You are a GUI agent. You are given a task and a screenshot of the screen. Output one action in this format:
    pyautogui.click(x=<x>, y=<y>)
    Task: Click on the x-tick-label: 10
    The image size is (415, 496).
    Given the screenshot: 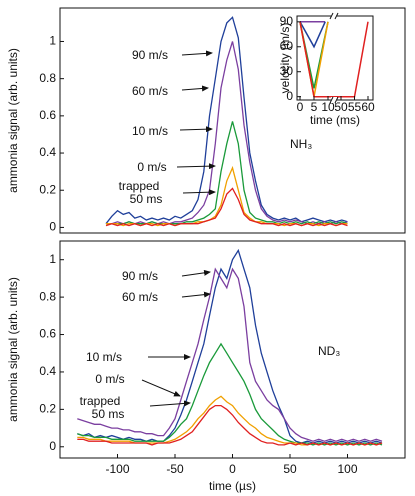 What is the action you would take?
    pyautogui.click(x=328, y=107)
    